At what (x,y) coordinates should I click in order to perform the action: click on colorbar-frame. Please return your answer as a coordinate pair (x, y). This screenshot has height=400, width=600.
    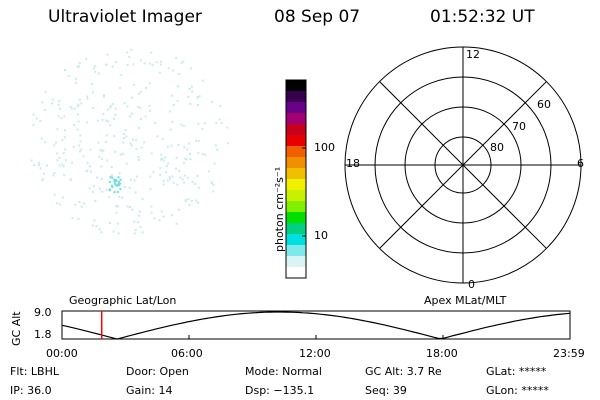
    Looking at the image, I should click on (296, 179).